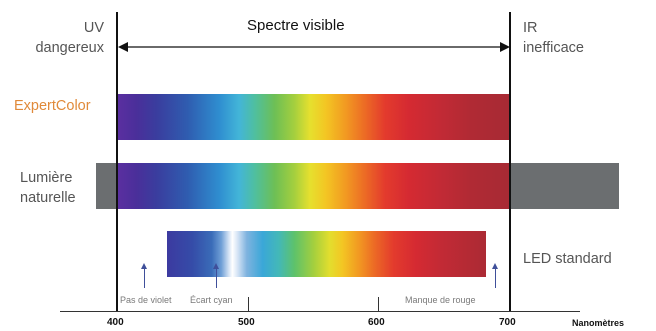 The height and width of the screenshot is (331, 656). I want to click on no-violet-note: Pas de violet, so click(146, 300).